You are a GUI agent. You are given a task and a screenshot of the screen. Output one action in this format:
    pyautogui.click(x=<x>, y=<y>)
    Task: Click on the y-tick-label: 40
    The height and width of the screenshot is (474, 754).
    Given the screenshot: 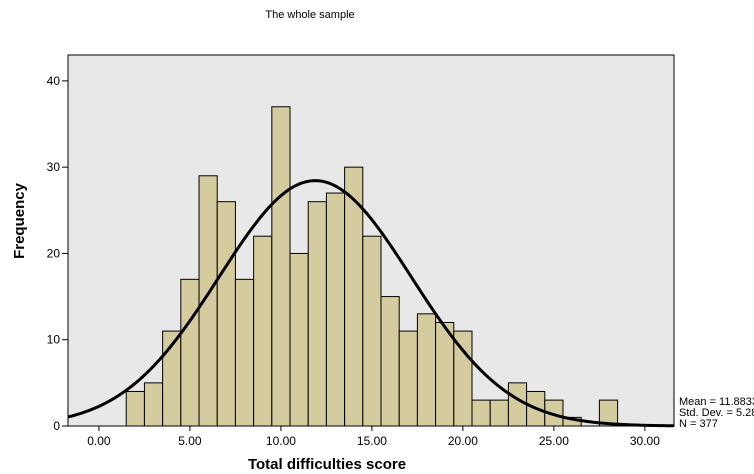 What is the action you would take?
    pyautogui.click(x=54, y=81)
    